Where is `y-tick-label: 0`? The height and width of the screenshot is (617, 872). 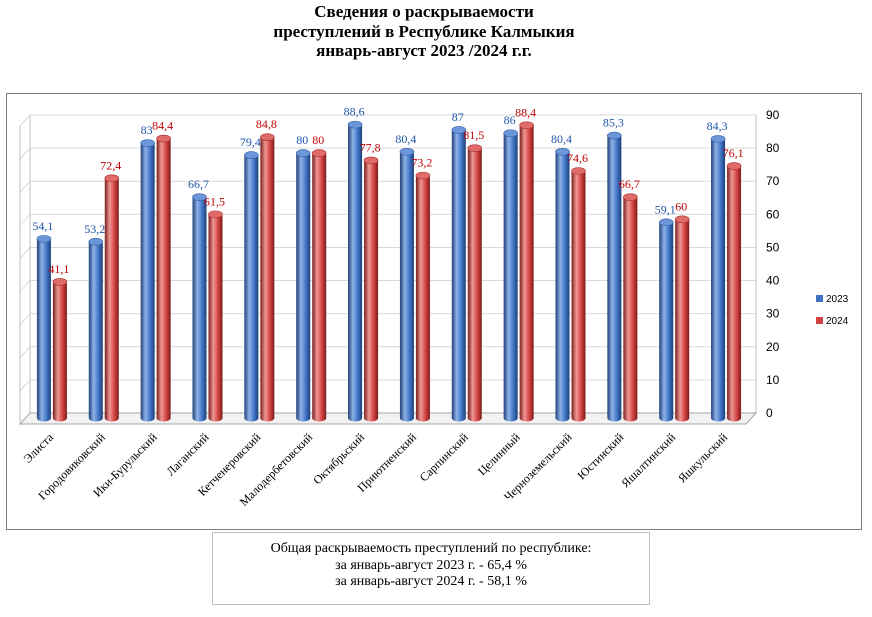
y-tick-label: 0 is located at coordinates (769, 413).